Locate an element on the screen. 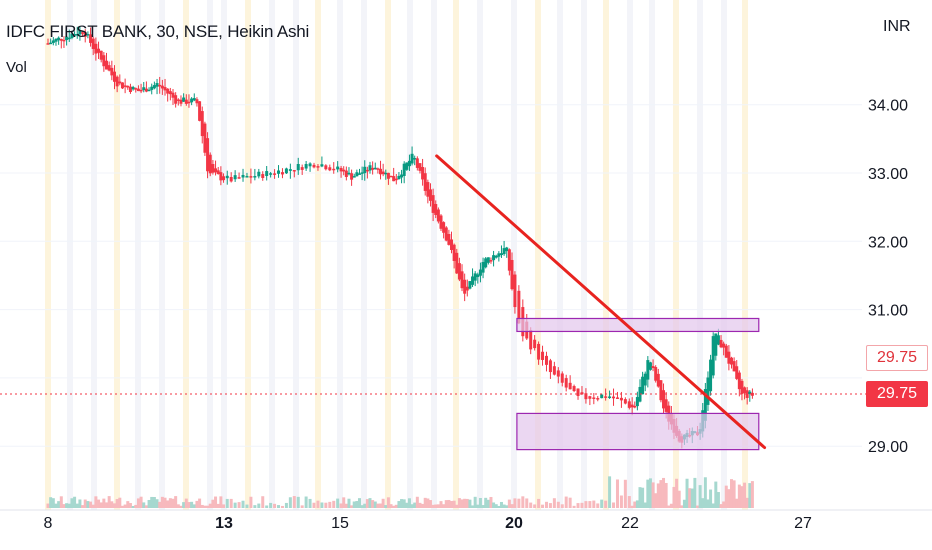  support-resistance-zones is located at coordinates (638, 384).